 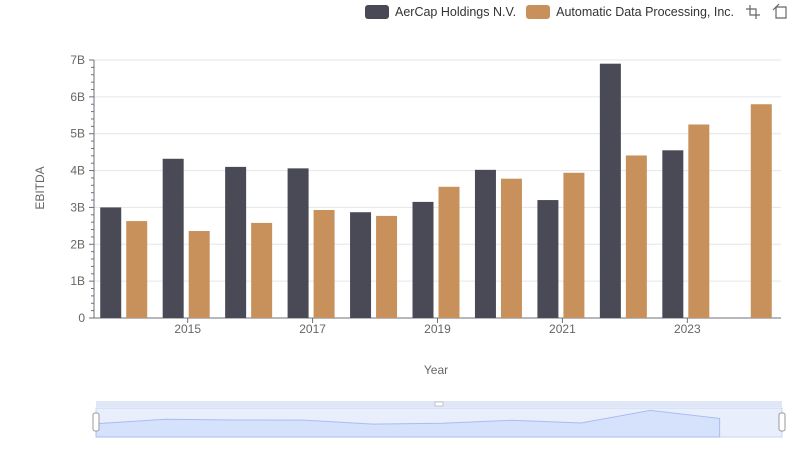 What do you see at coordinates (377, 12) in the screenshot?
I see `legend-swatch-aercap` at bounding box center [377, 12].